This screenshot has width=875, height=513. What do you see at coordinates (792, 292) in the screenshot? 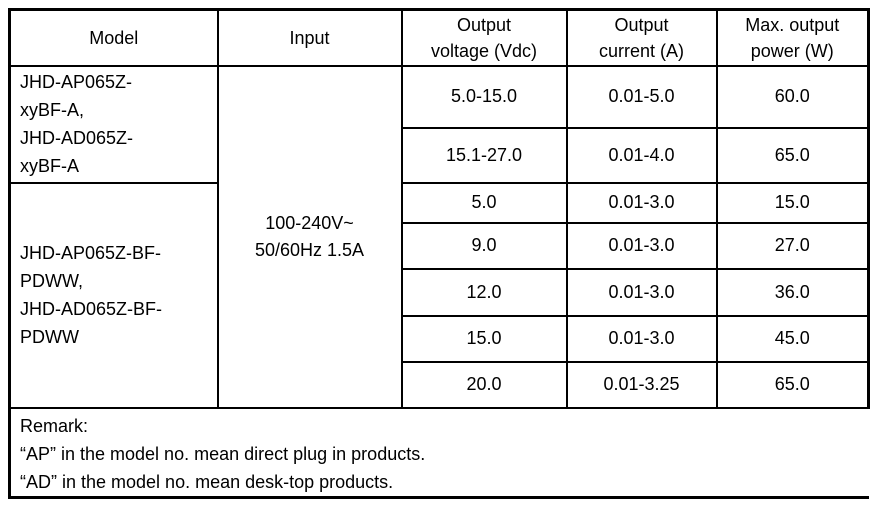
I see `power-cell: 36.0` at bounding box center [792, 292].